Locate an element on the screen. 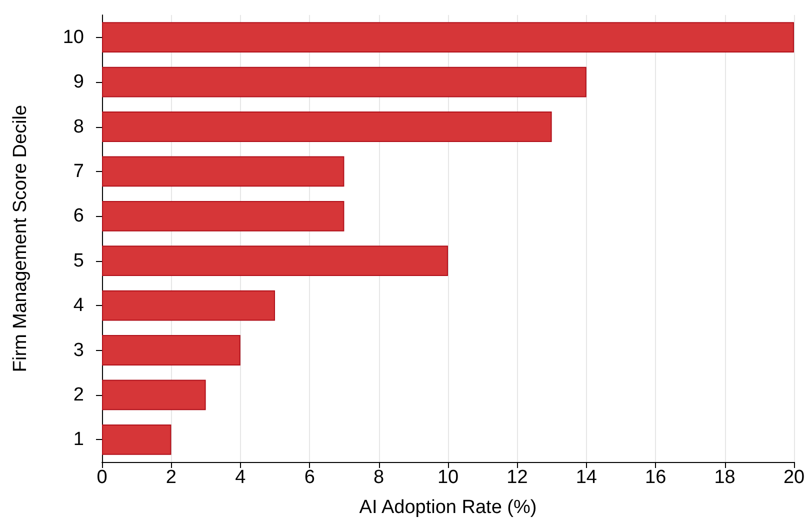  x-tick-label: 2 is located at coordinates (171, 477).